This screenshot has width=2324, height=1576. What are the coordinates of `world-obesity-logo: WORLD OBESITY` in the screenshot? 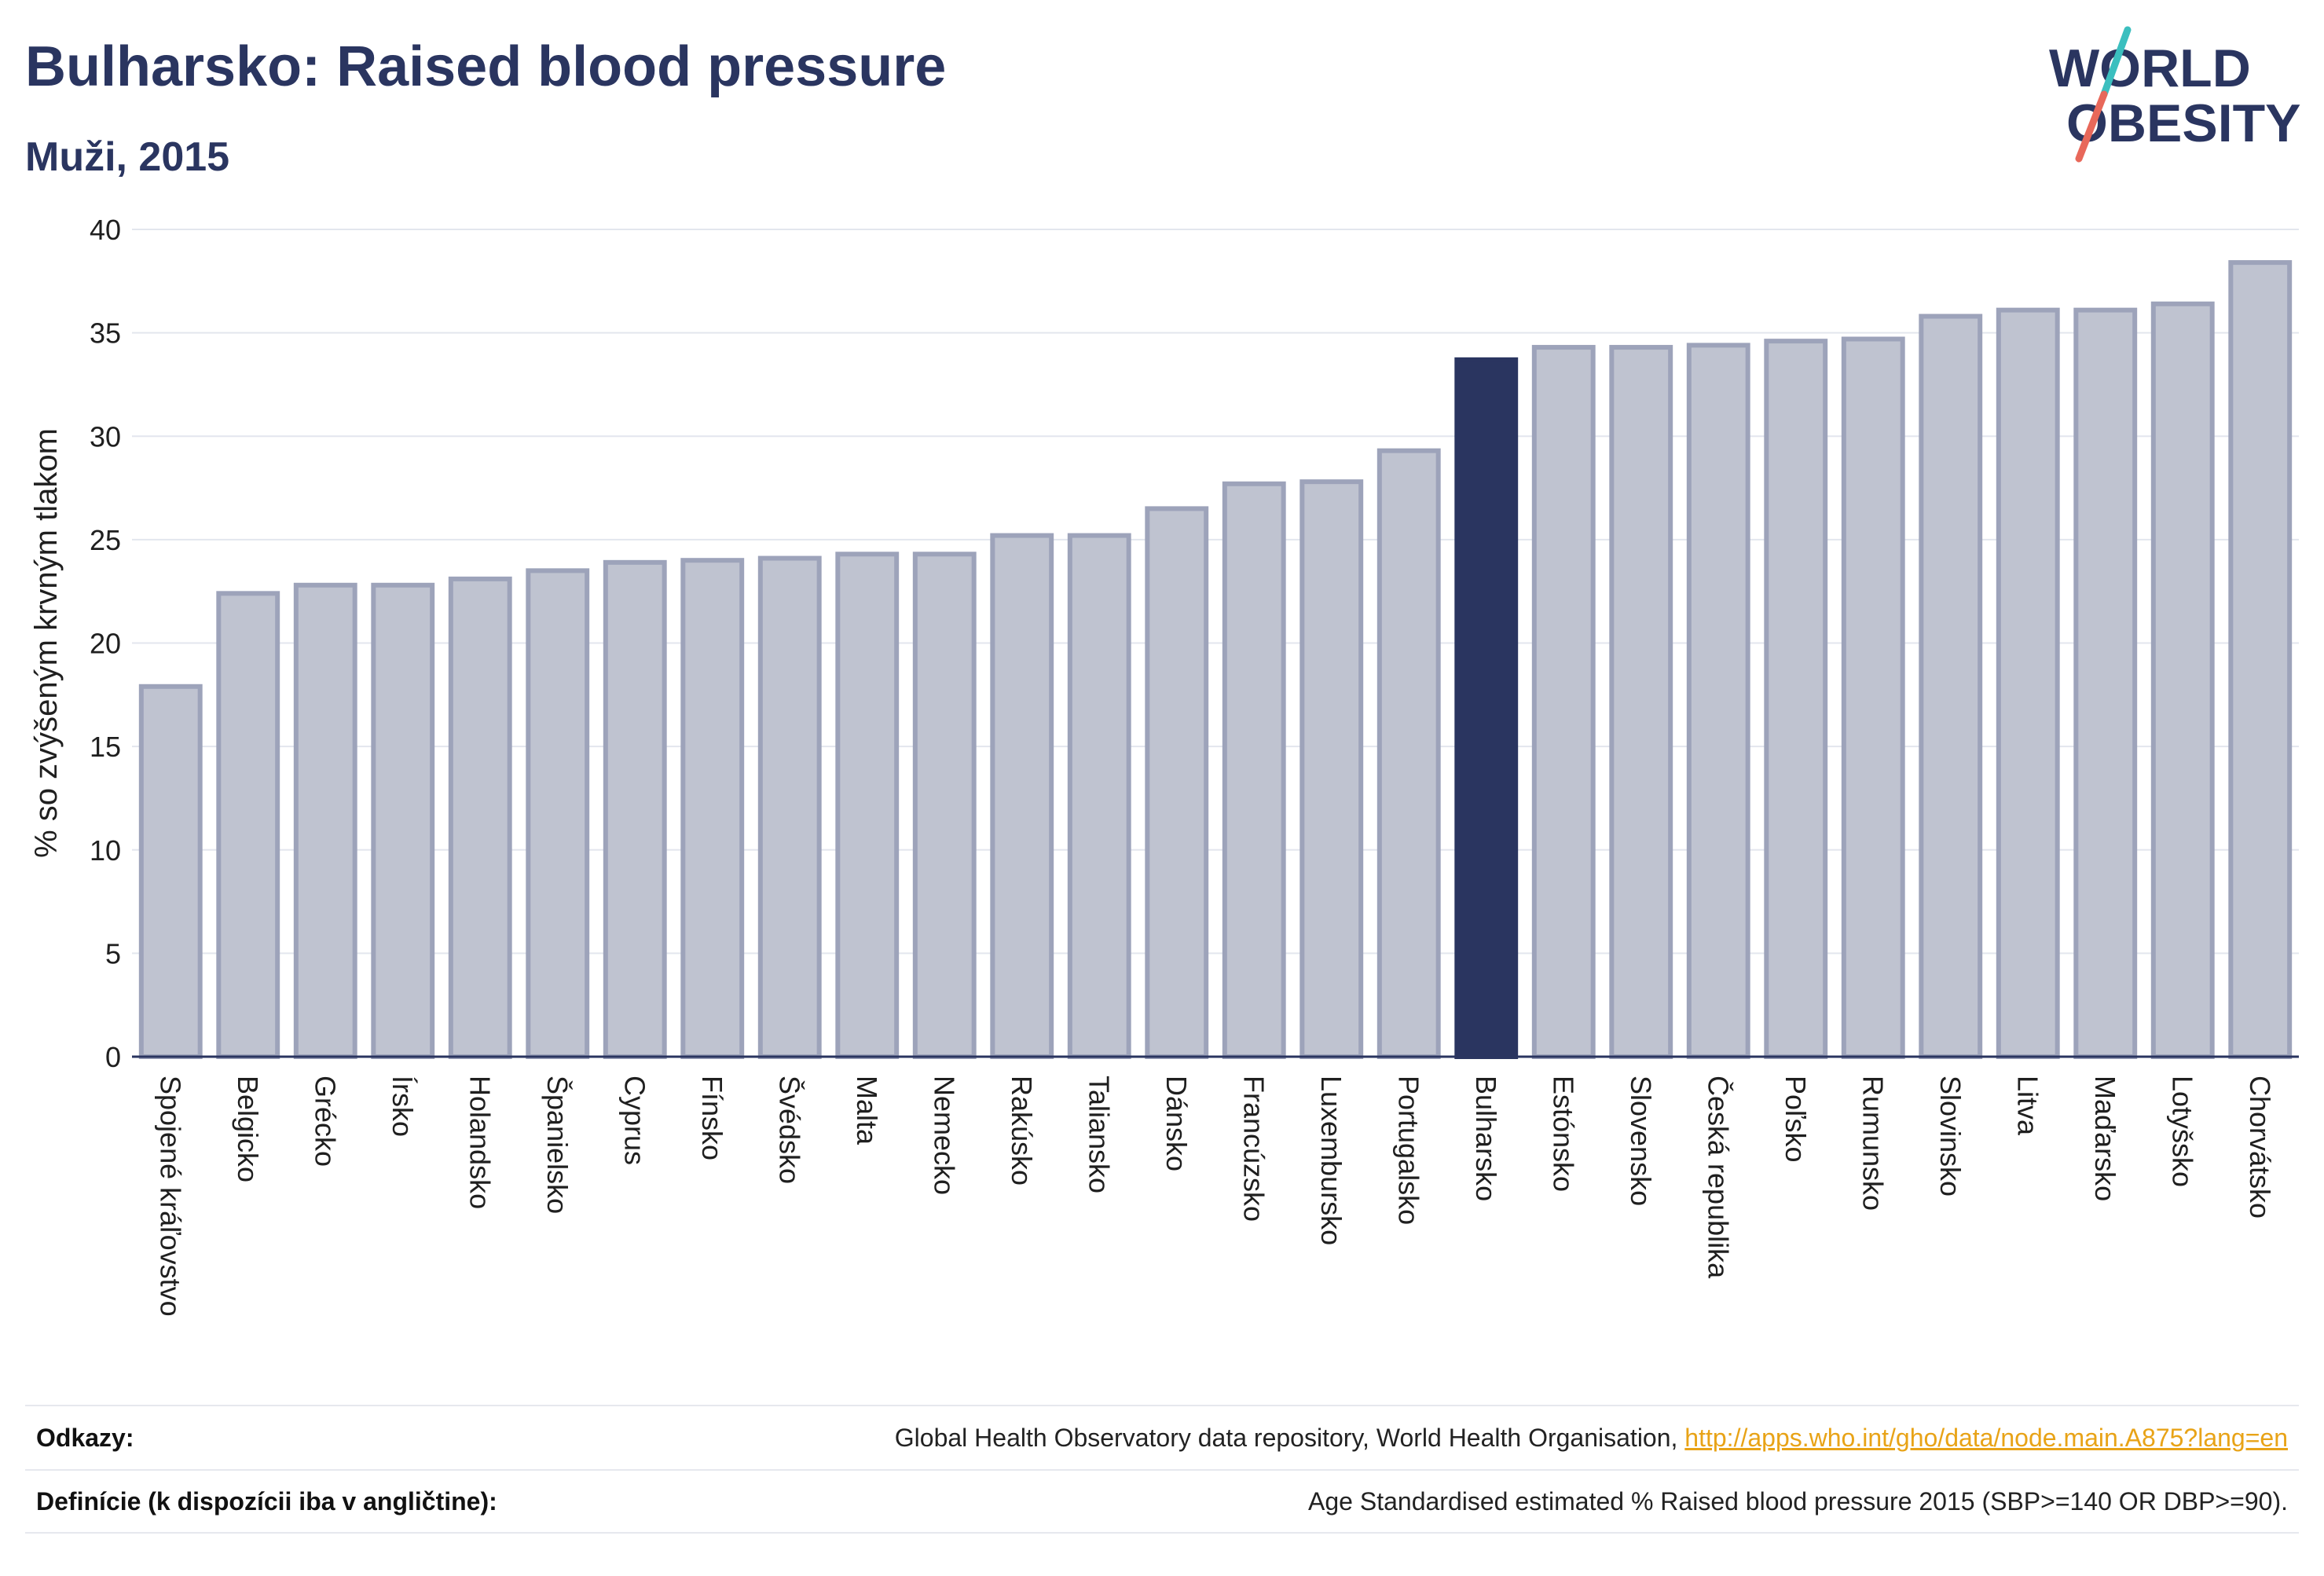 It's located at (2175, 94).